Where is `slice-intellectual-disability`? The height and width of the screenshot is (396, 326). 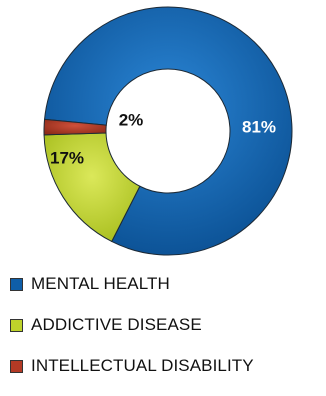
slice-intellectual-disability is located at coordinates (75, 127).